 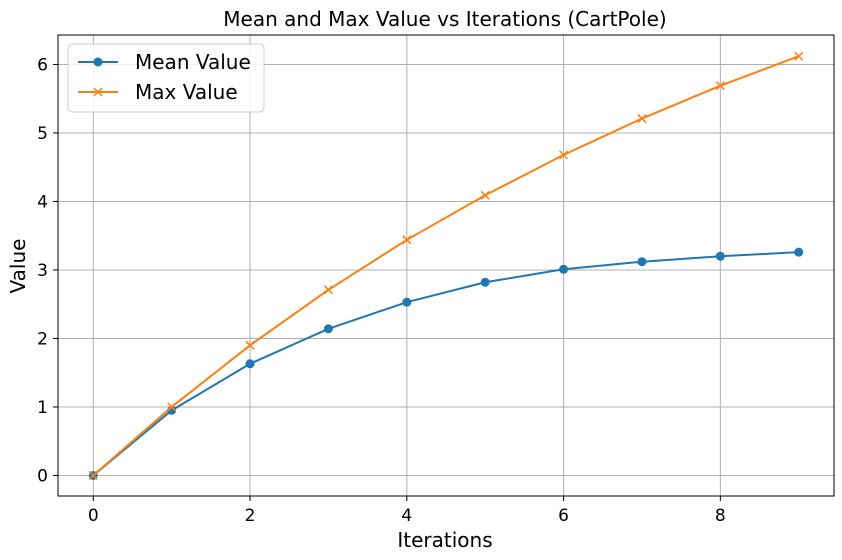 What do you see at coordinates (406, 516) in the screenshot?
I see `x-tick-label: 4` at bounding box center [406, 516].